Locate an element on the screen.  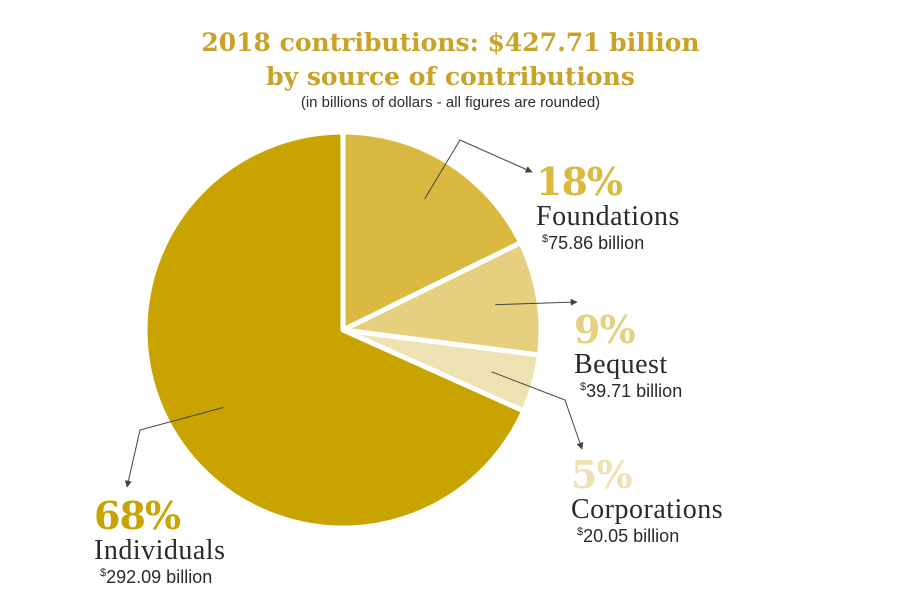
currency-corporations: $ is located at coordinates (580, 532).